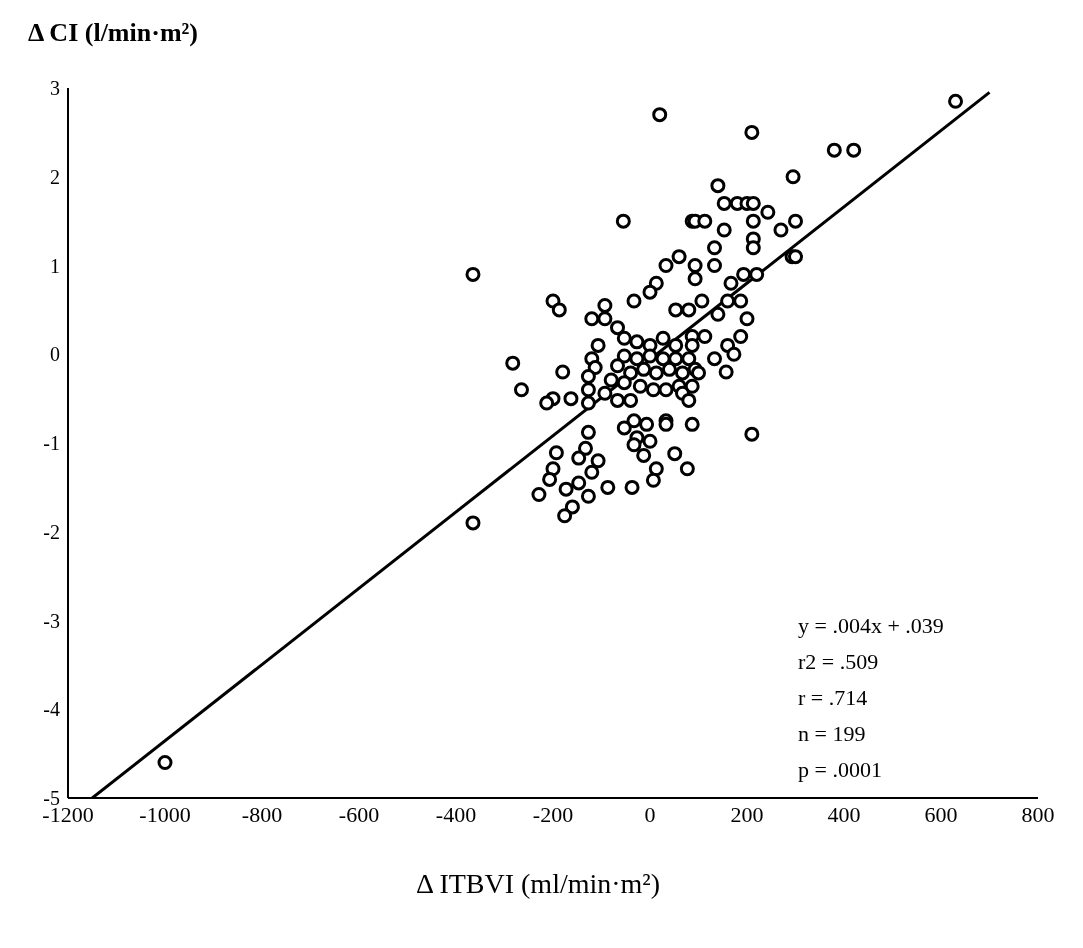  Describe the element at coordinates (55, 176) in the screenshot. I see `y-tick-label: 2` at that location.